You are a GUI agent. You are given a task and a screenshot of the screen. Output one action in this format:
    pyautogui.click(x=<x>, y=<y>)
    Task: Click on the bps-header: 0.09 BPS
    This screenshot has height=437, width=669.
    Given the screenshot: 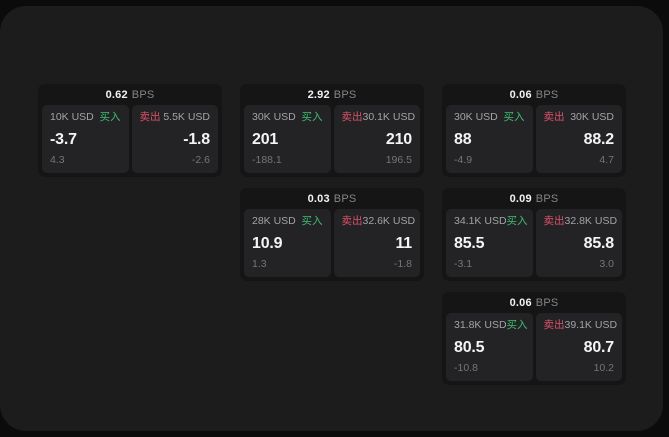 What is the action you would take?
    pyautogui.click(x=534, y=198)
    